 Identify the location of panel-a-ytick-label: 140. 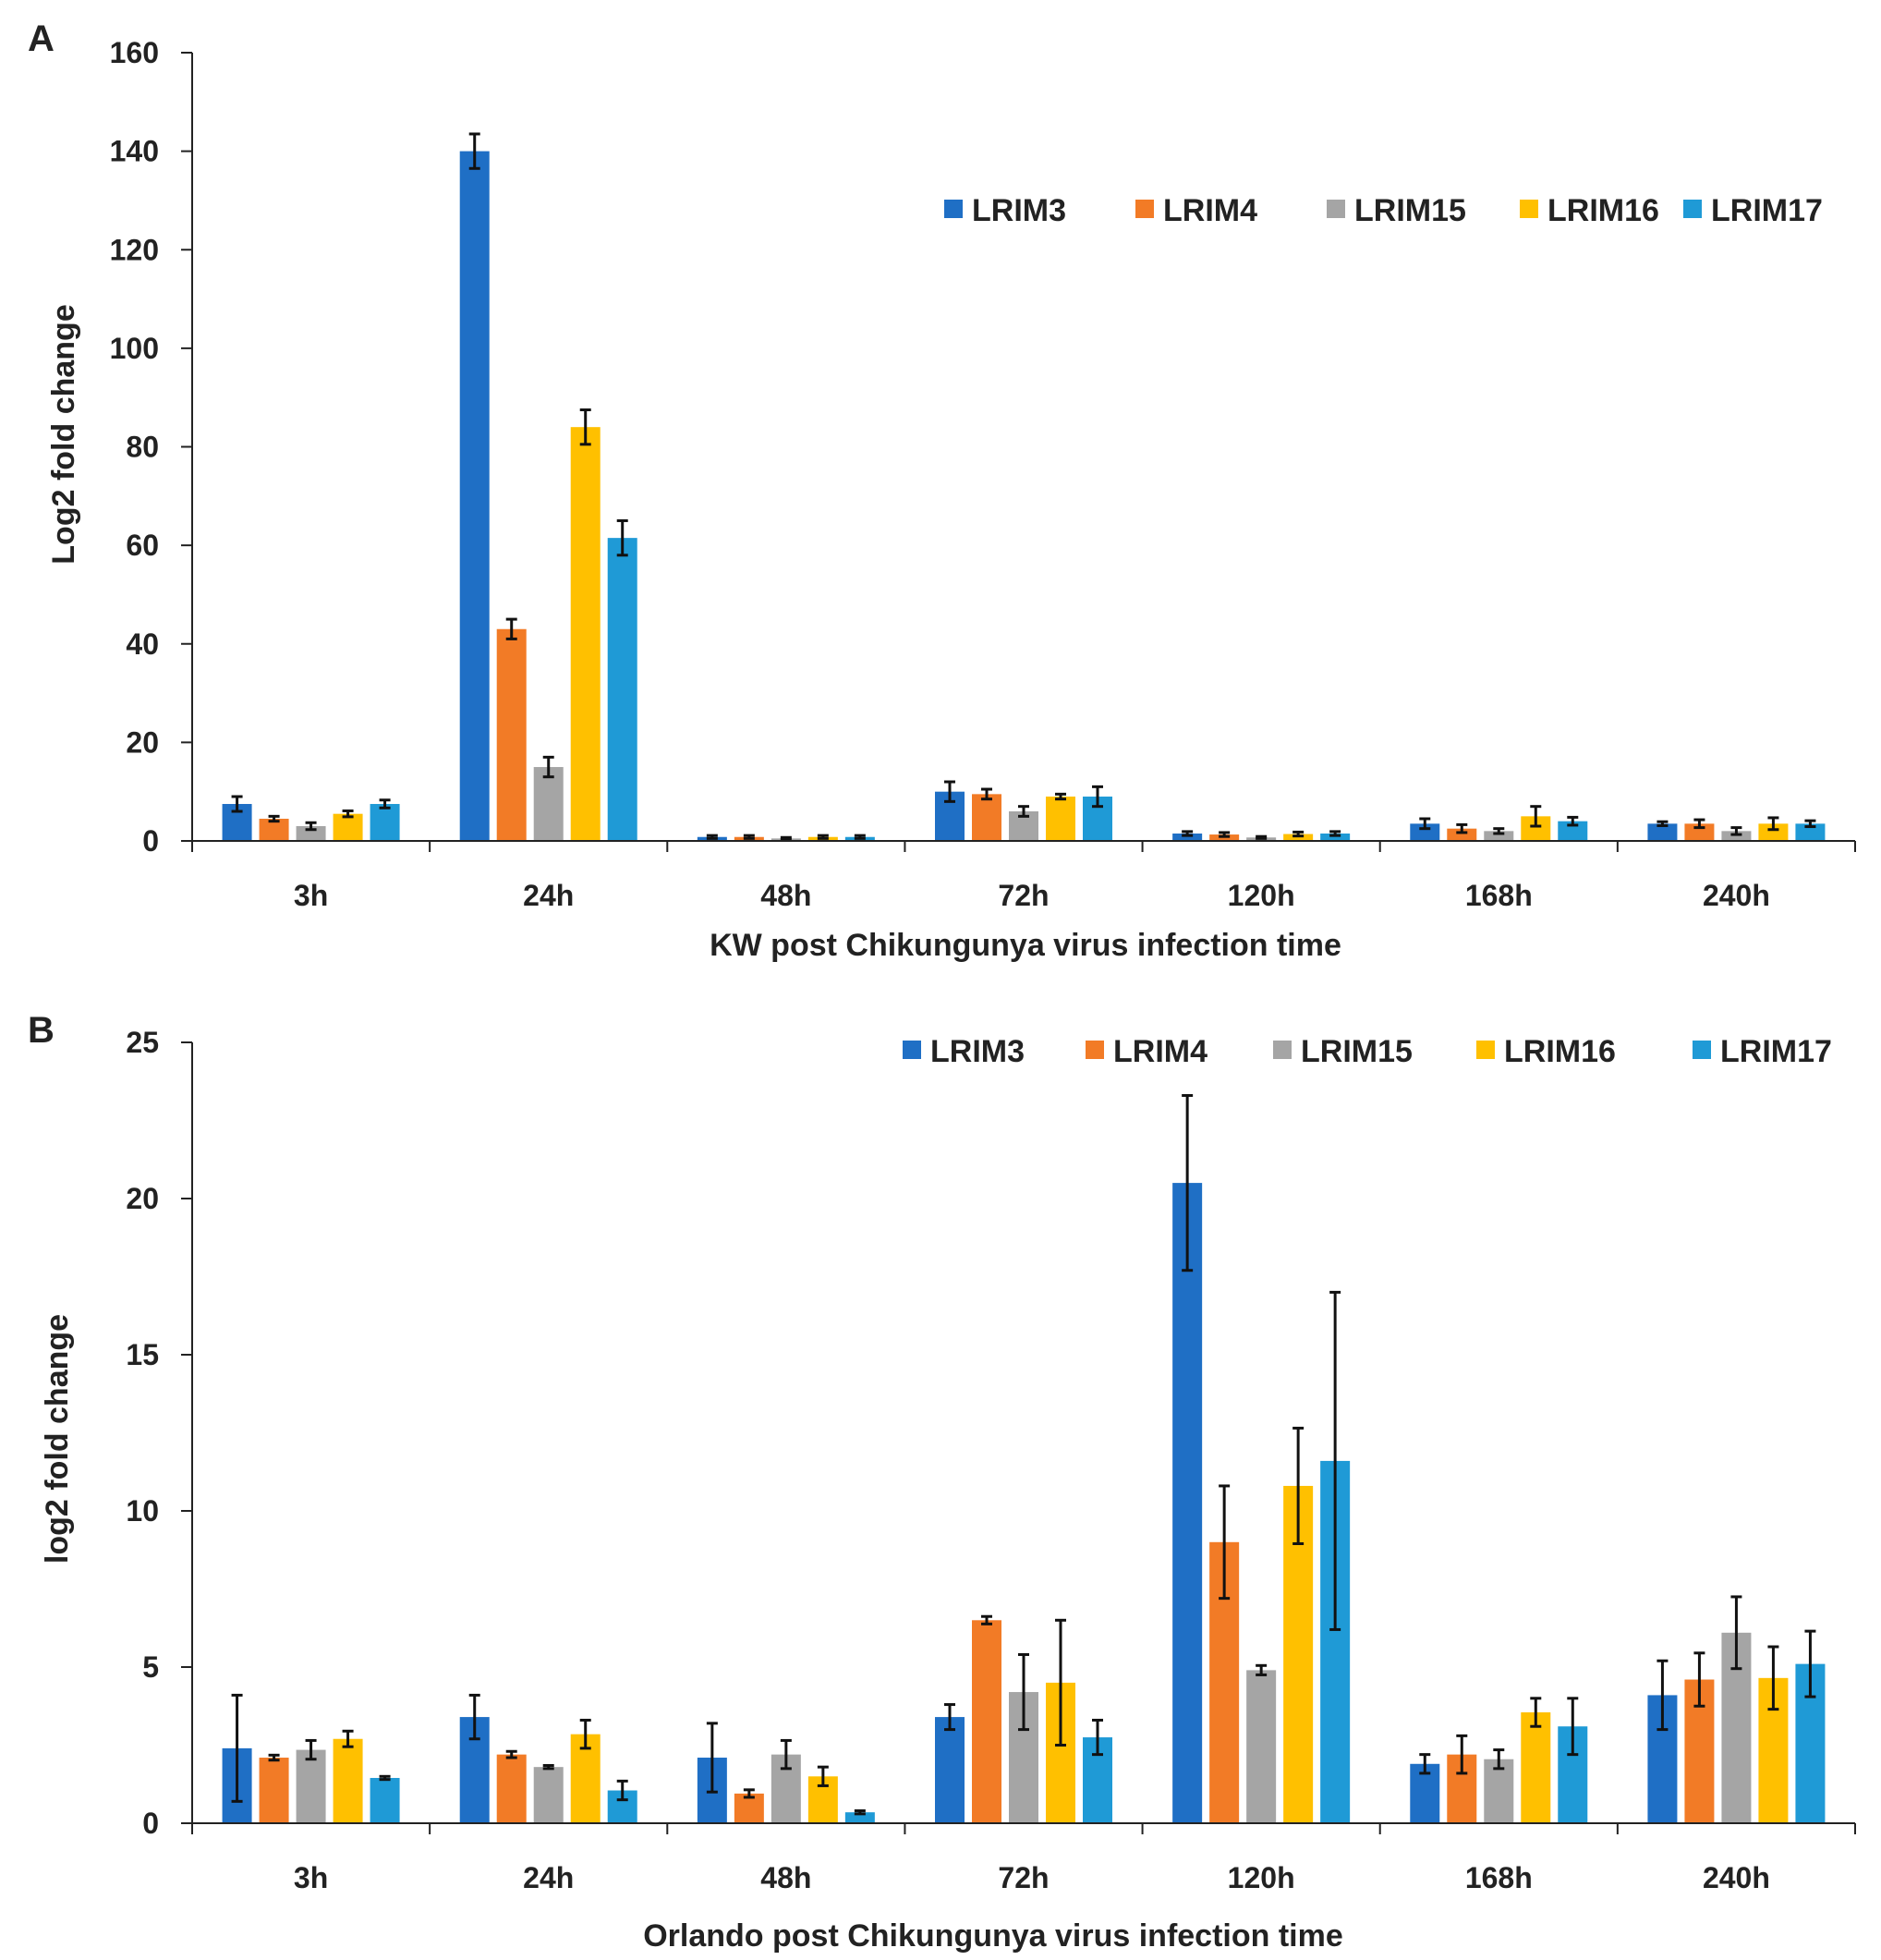
(134, 151).